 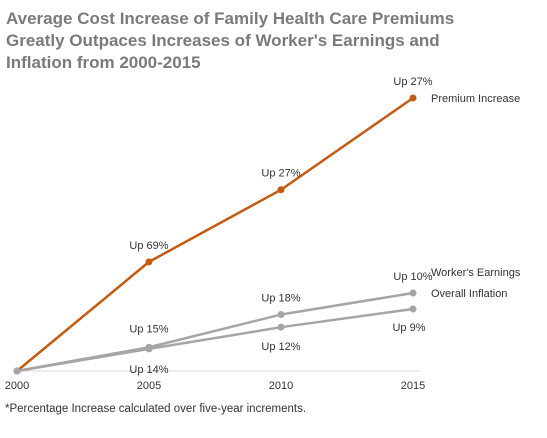 I want to click on x-tick-label: 2005, so click(x=149, y=386).